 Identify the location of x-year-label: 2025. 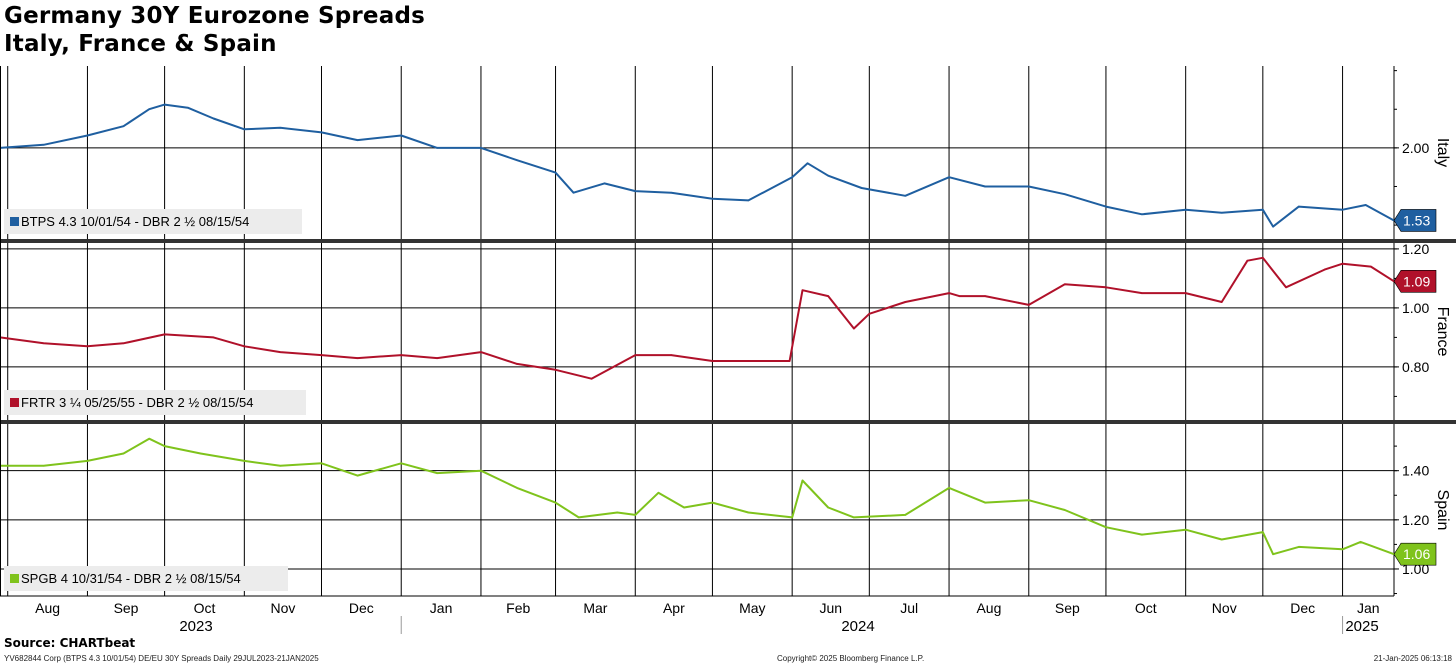
(1361, 626).